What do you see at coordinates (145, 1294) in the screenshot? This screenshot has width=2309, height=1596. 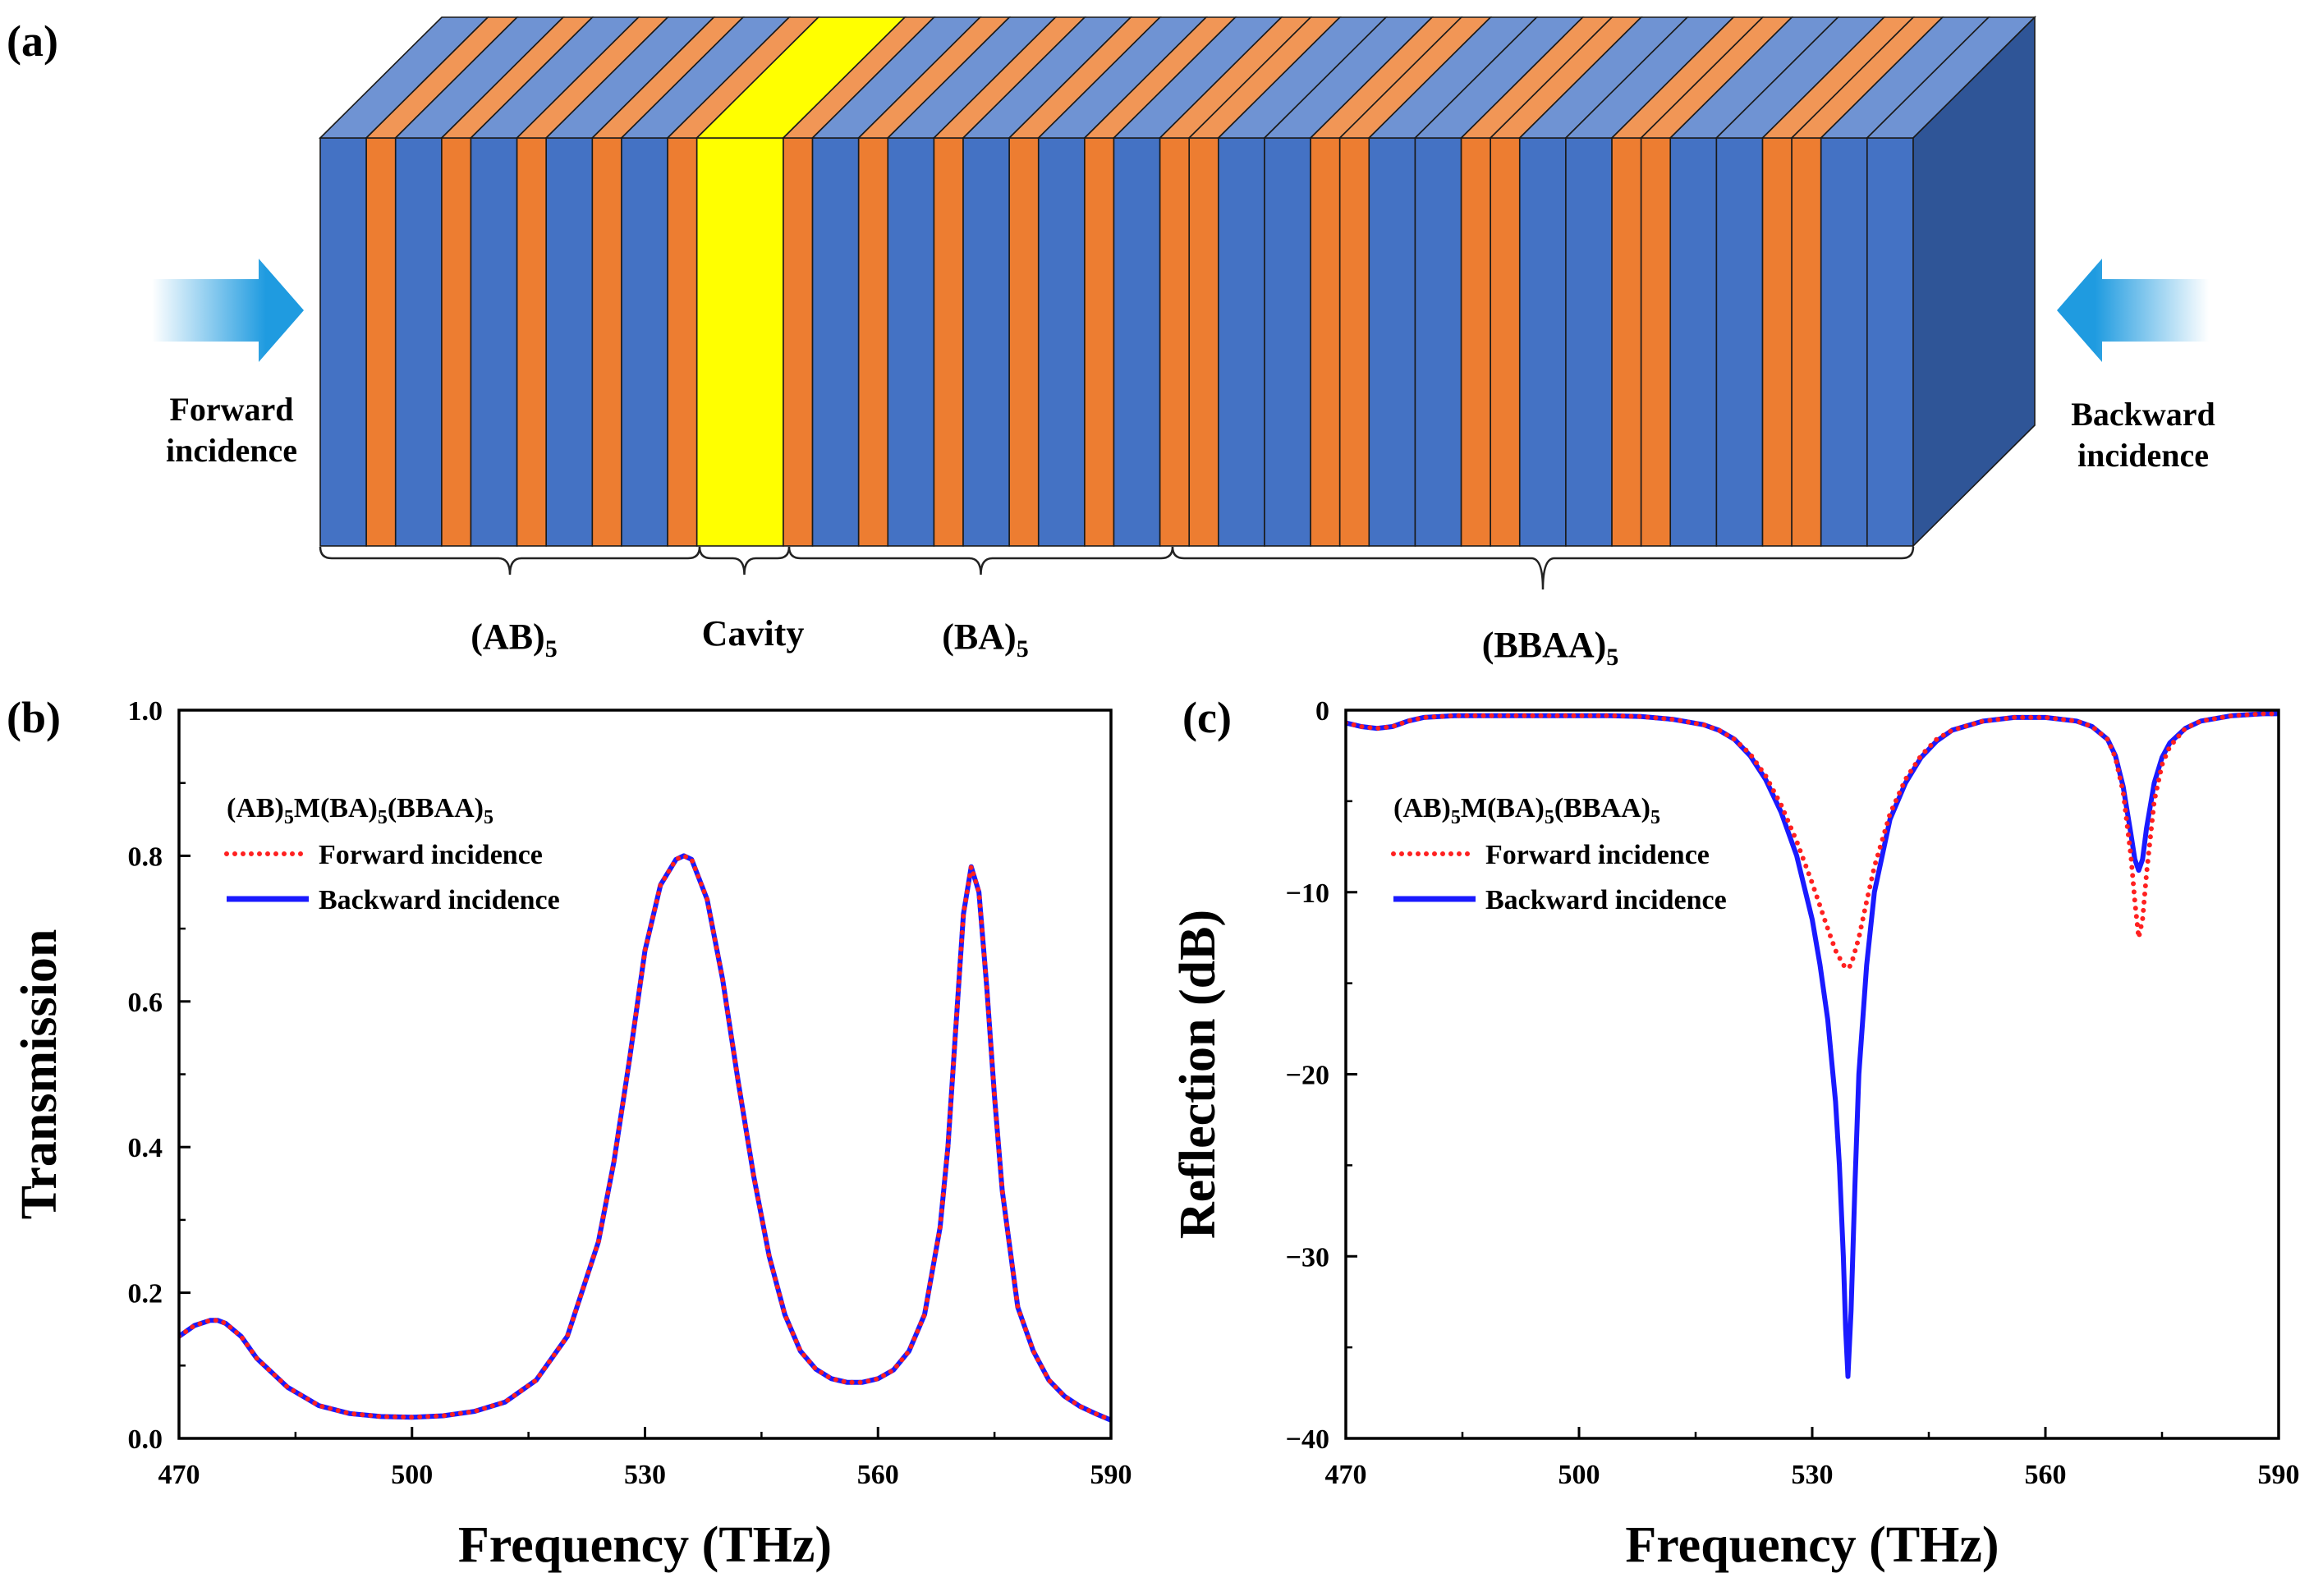 I see `y-tick-label: 0.2` at bounding box center [145, 1294].